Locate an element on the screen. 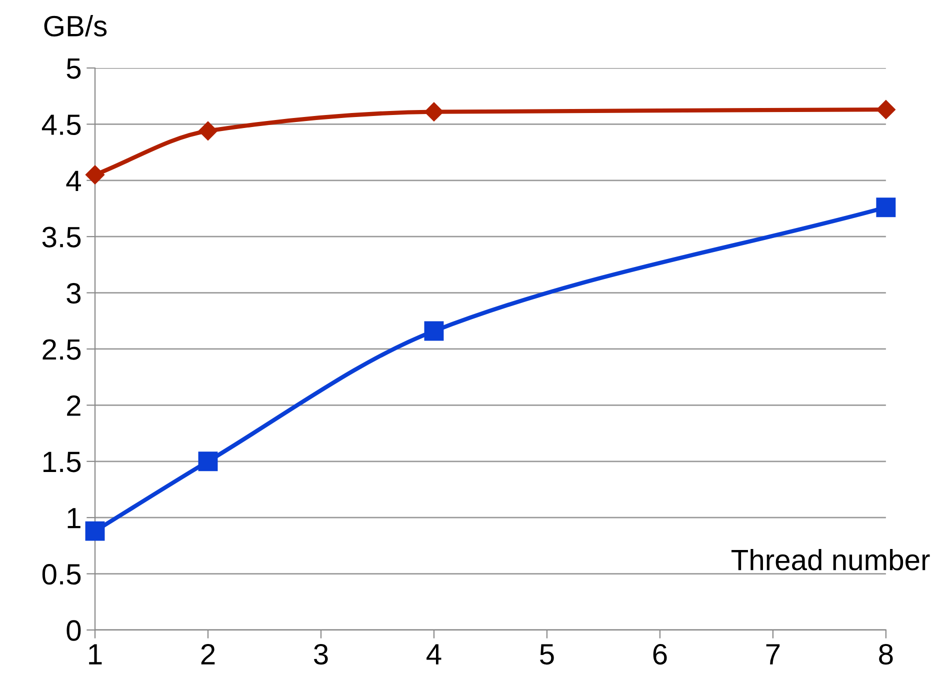 The height and width of the screenshot is (691, 936). y-tick-label: 3 is located at coordinates (73, 293).